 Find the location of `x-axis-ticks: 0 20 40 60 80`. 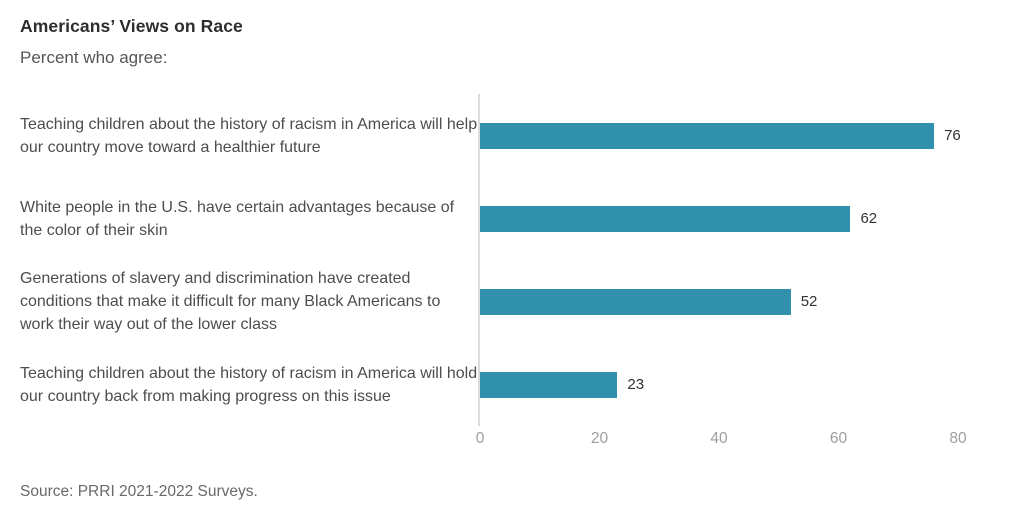

x-axis-ticks: 0 20 40 60 80 is located at coordinates (721, 441).